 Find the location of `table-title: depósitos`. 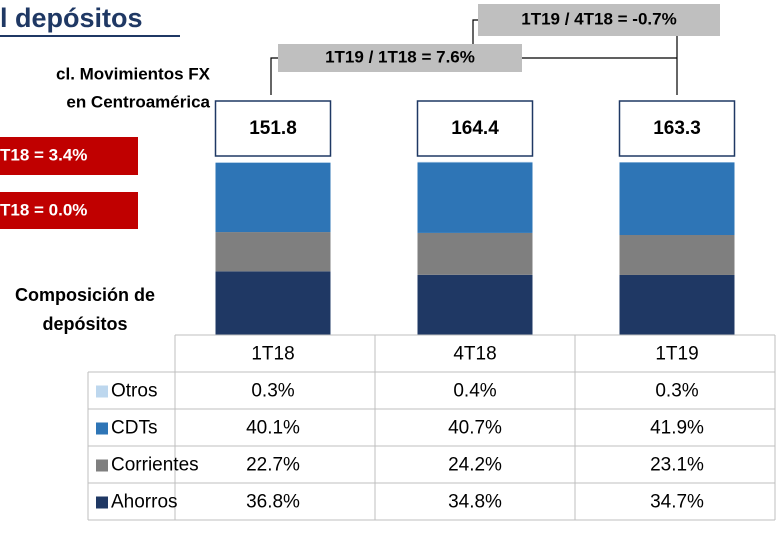

table-title: depósitos is located at coordinates (84, 324).